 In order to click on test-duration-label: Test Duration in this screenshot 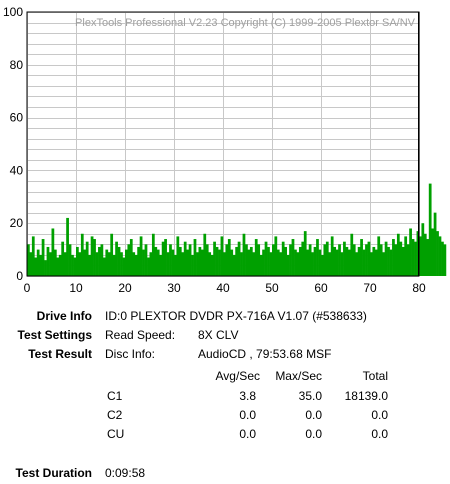, I will do `click(53, 473)`.